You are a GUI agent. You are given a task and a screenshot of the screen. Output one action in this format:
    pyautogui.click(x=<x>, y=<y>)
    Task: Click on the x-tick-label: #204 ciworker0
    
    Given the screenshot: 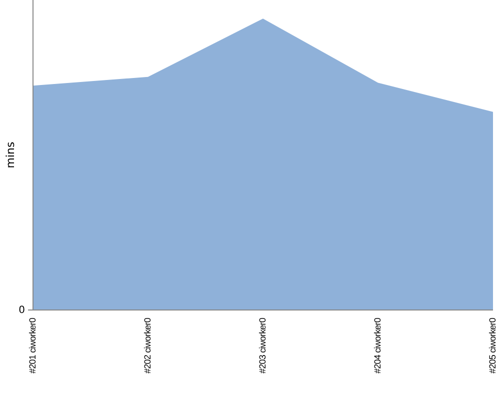 What is the action you would take?
    pyautogui.click(x=377, y=346)
    